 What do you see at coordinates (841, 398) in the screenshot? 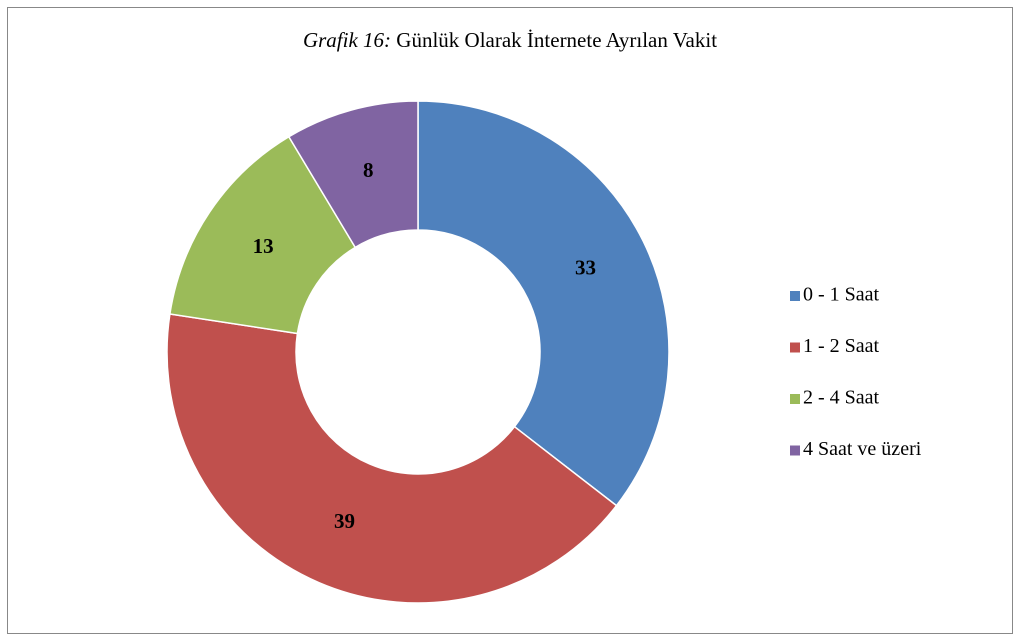
I see `legend-label: 2 - 4 Saat` at bounding box center [841, 398].